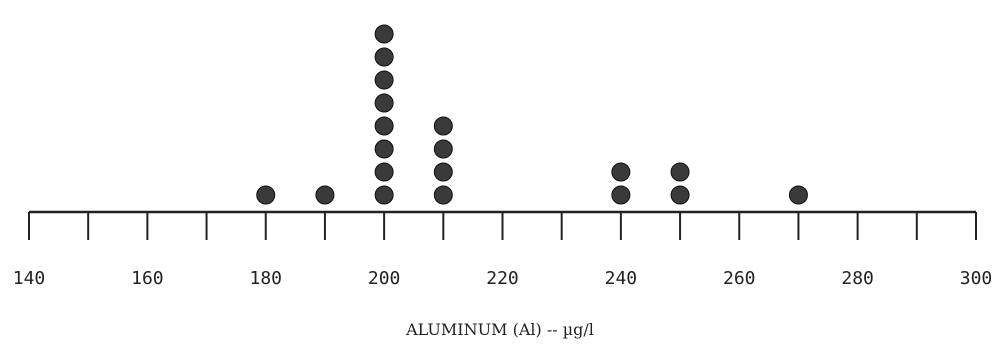  I want to click on x-tick-label: 260, so click(739, 278).